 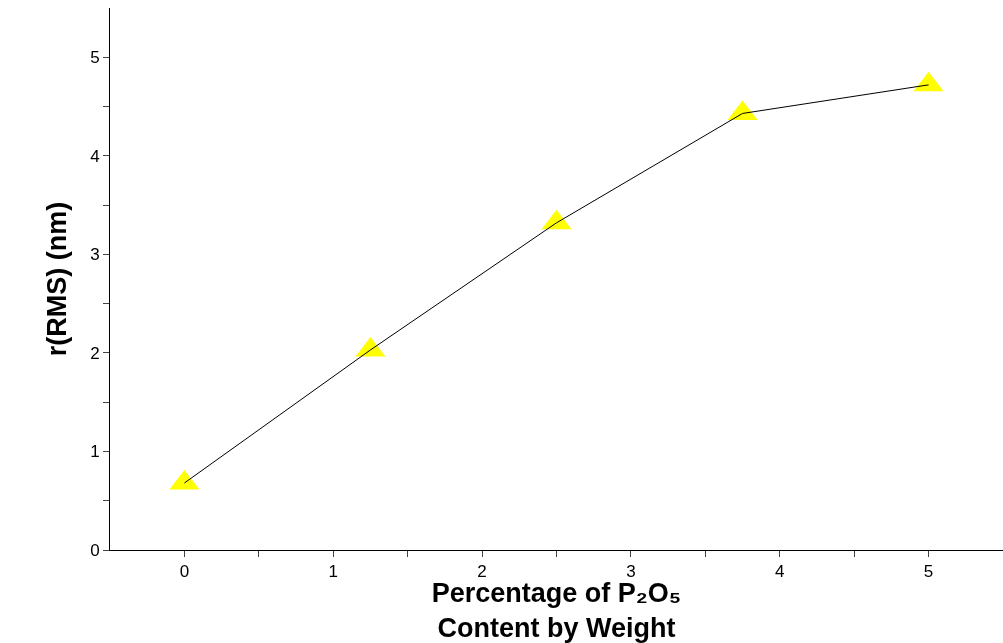 I want to click on x-tick-label: 4, so click(x=780, y=572).